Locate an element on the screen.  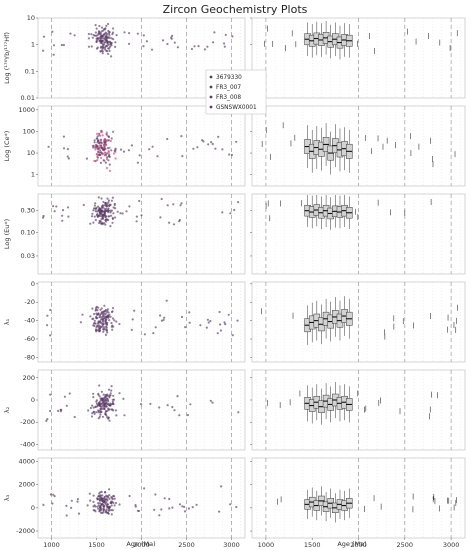
x-axis-label-right: Age (Ma) is located at coordinates (351, 544).